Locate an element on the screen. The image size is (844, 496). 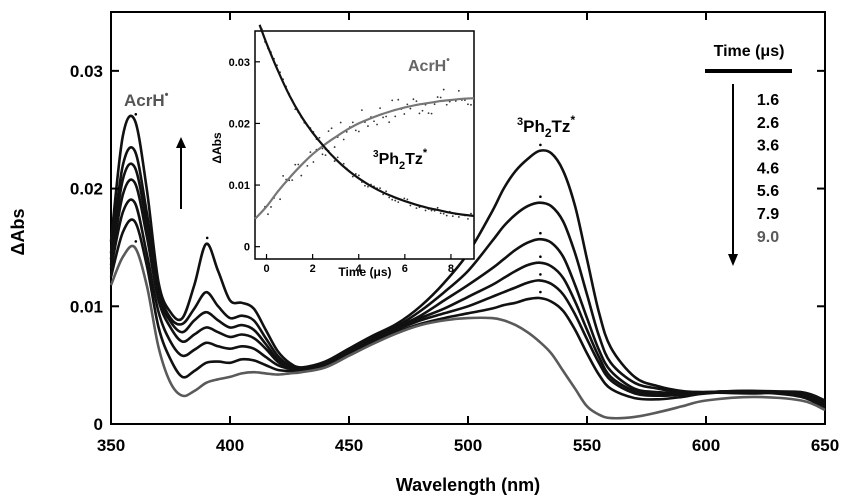
legend-title: Time (μs) is located at coordinates (749, 51).